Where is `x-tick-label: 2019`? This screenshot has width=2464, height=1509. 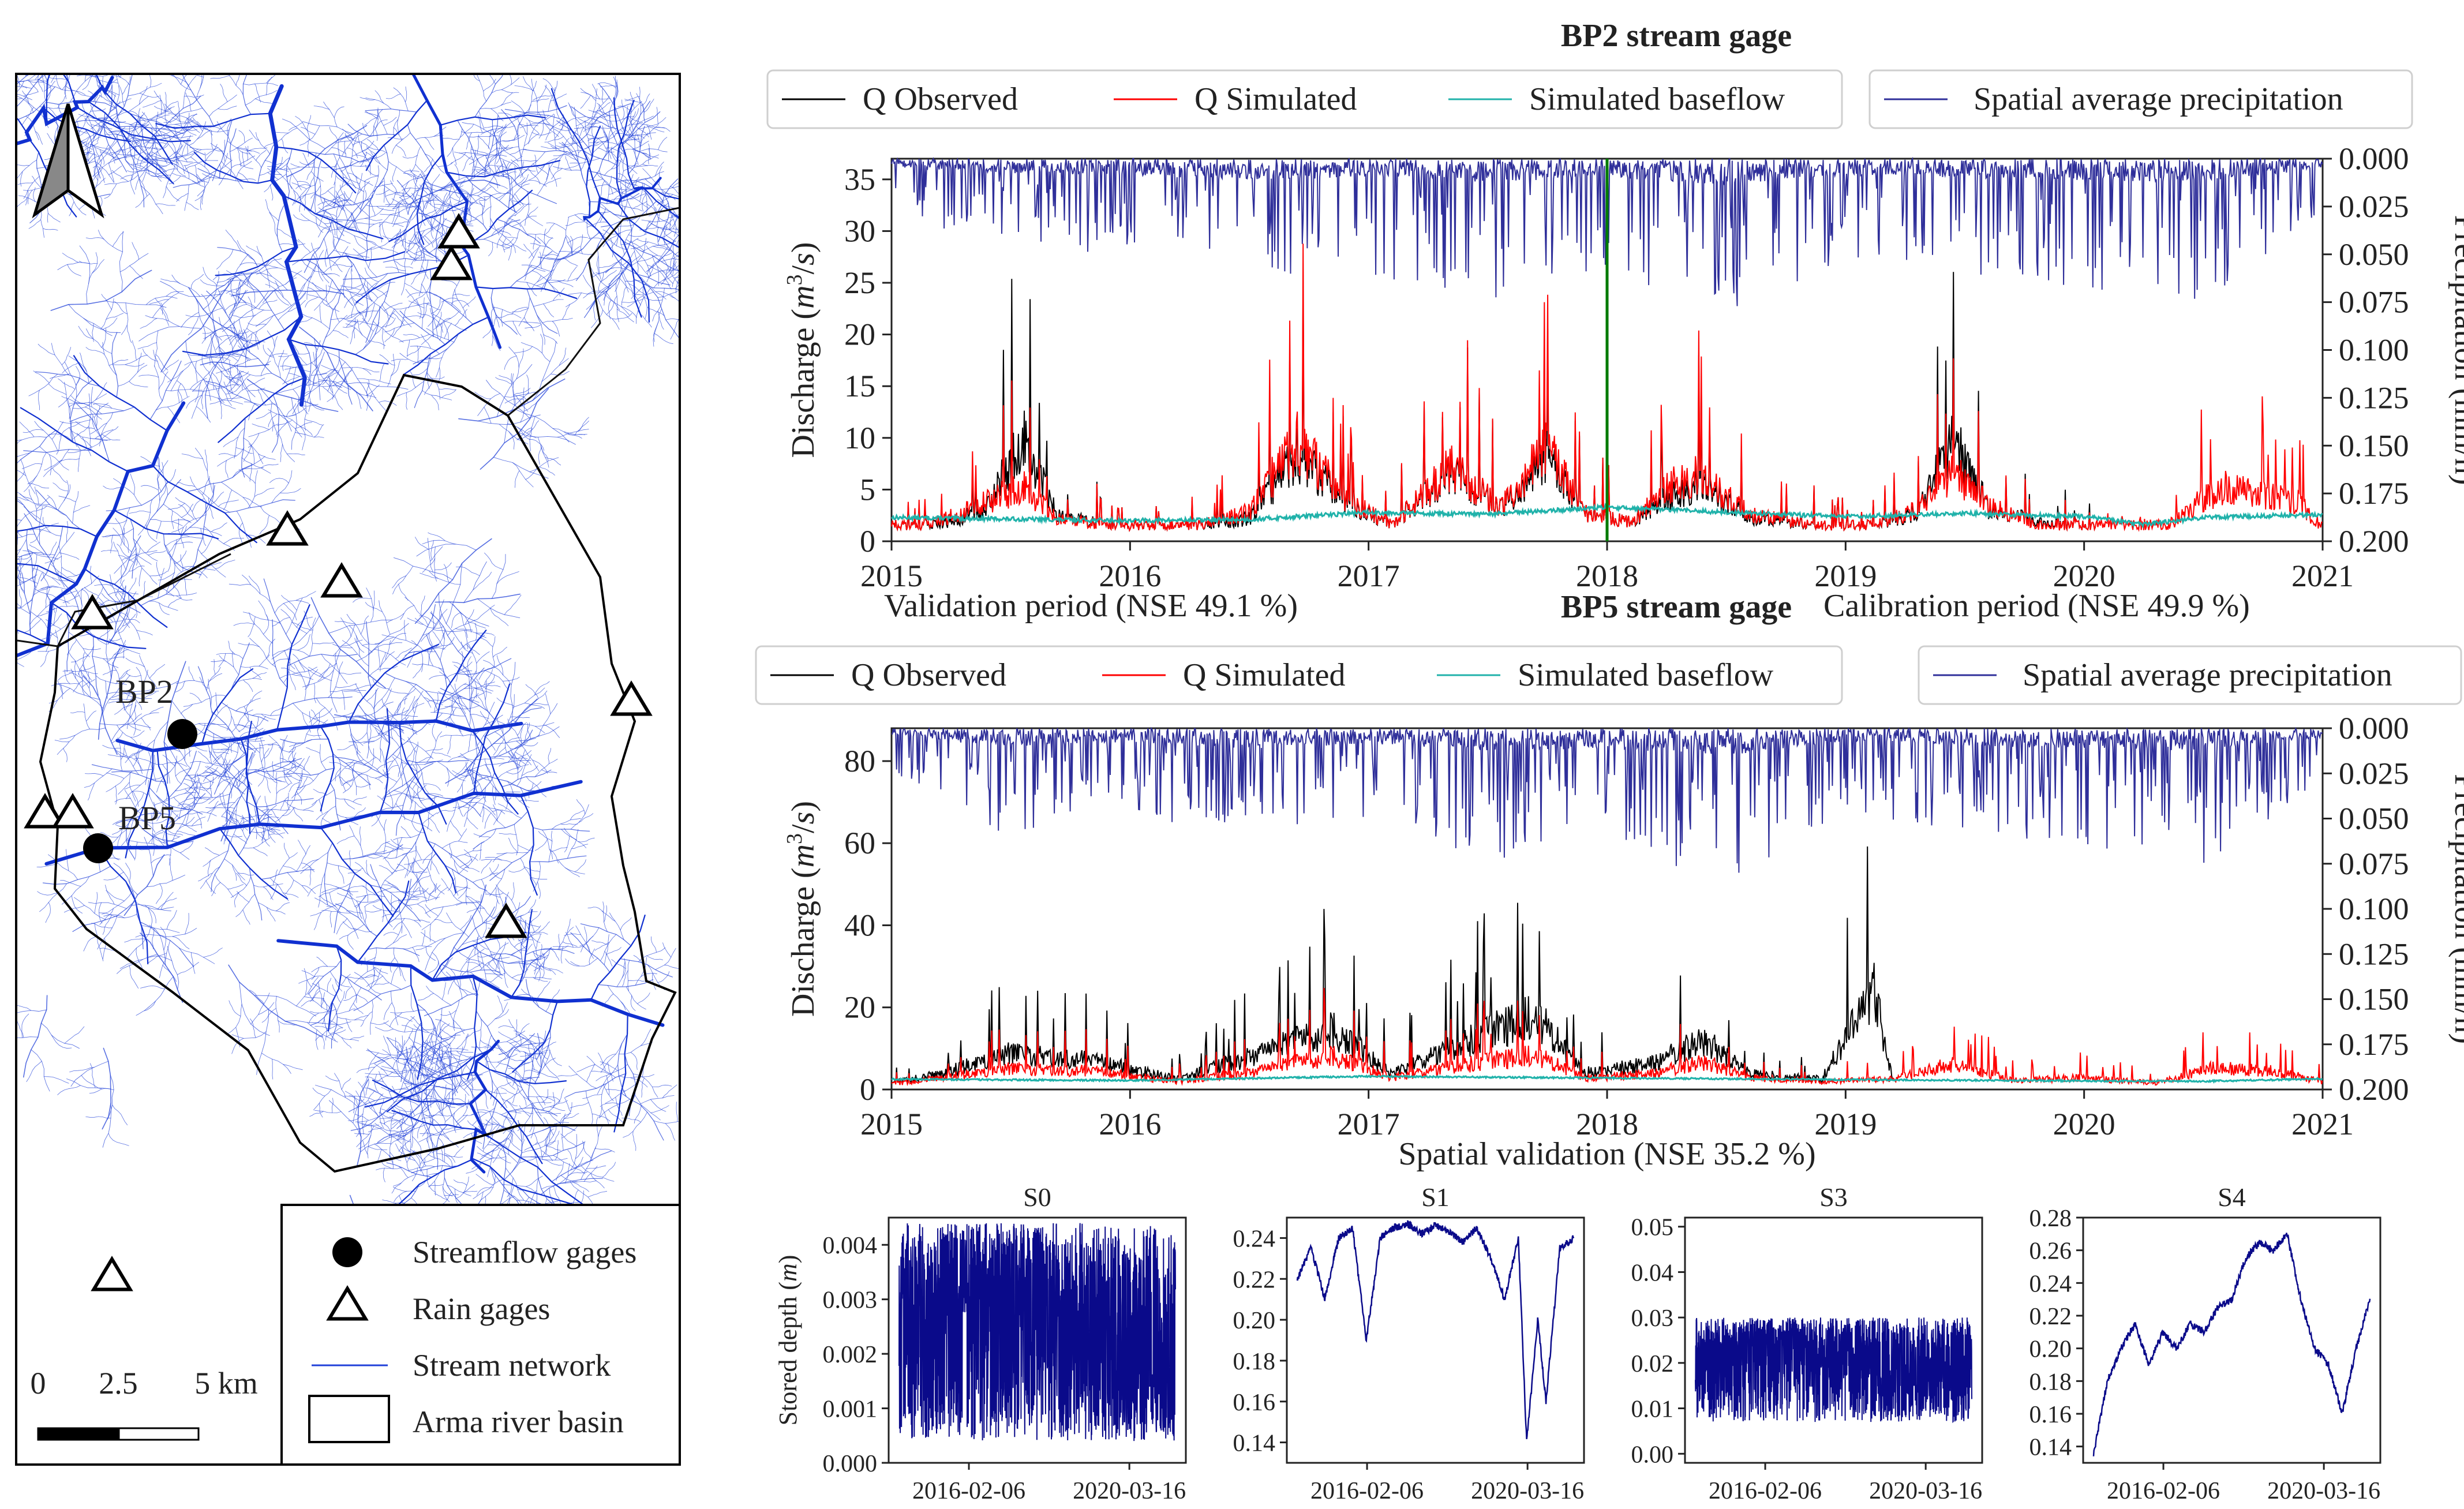
x-tick-label: 2019 is located at coordinates (1845, 576).